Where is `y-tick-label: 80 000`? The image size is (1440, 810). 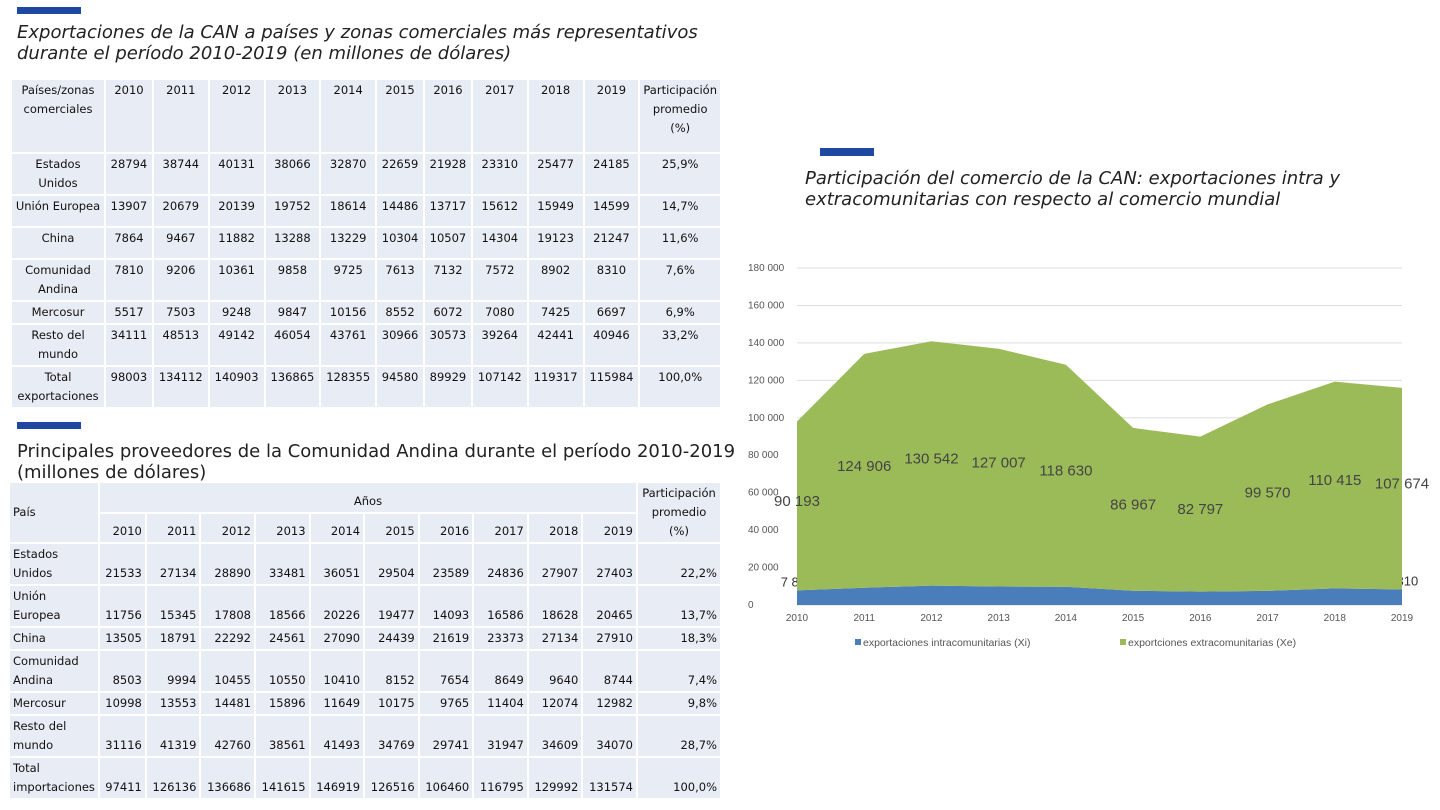
y-tick-label: 80 000 is located at coordinates (763, 455).